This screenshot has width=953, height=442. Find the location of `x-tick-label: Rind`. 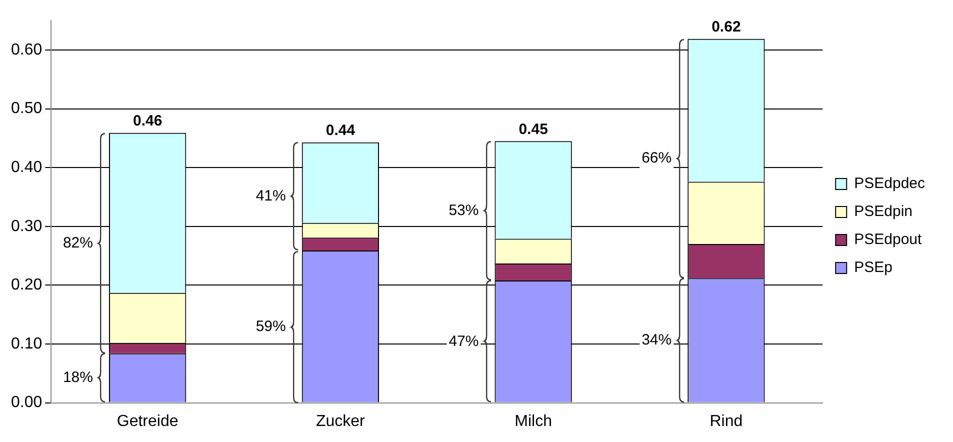

x-tick-label: Rind is located at coordinates (726, 421).